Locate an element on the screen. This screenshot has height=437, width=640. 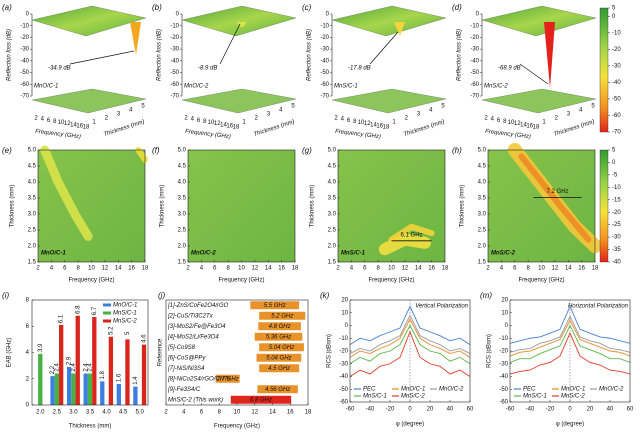
x-tick-label: 14 is located at coordinates (272, 413).